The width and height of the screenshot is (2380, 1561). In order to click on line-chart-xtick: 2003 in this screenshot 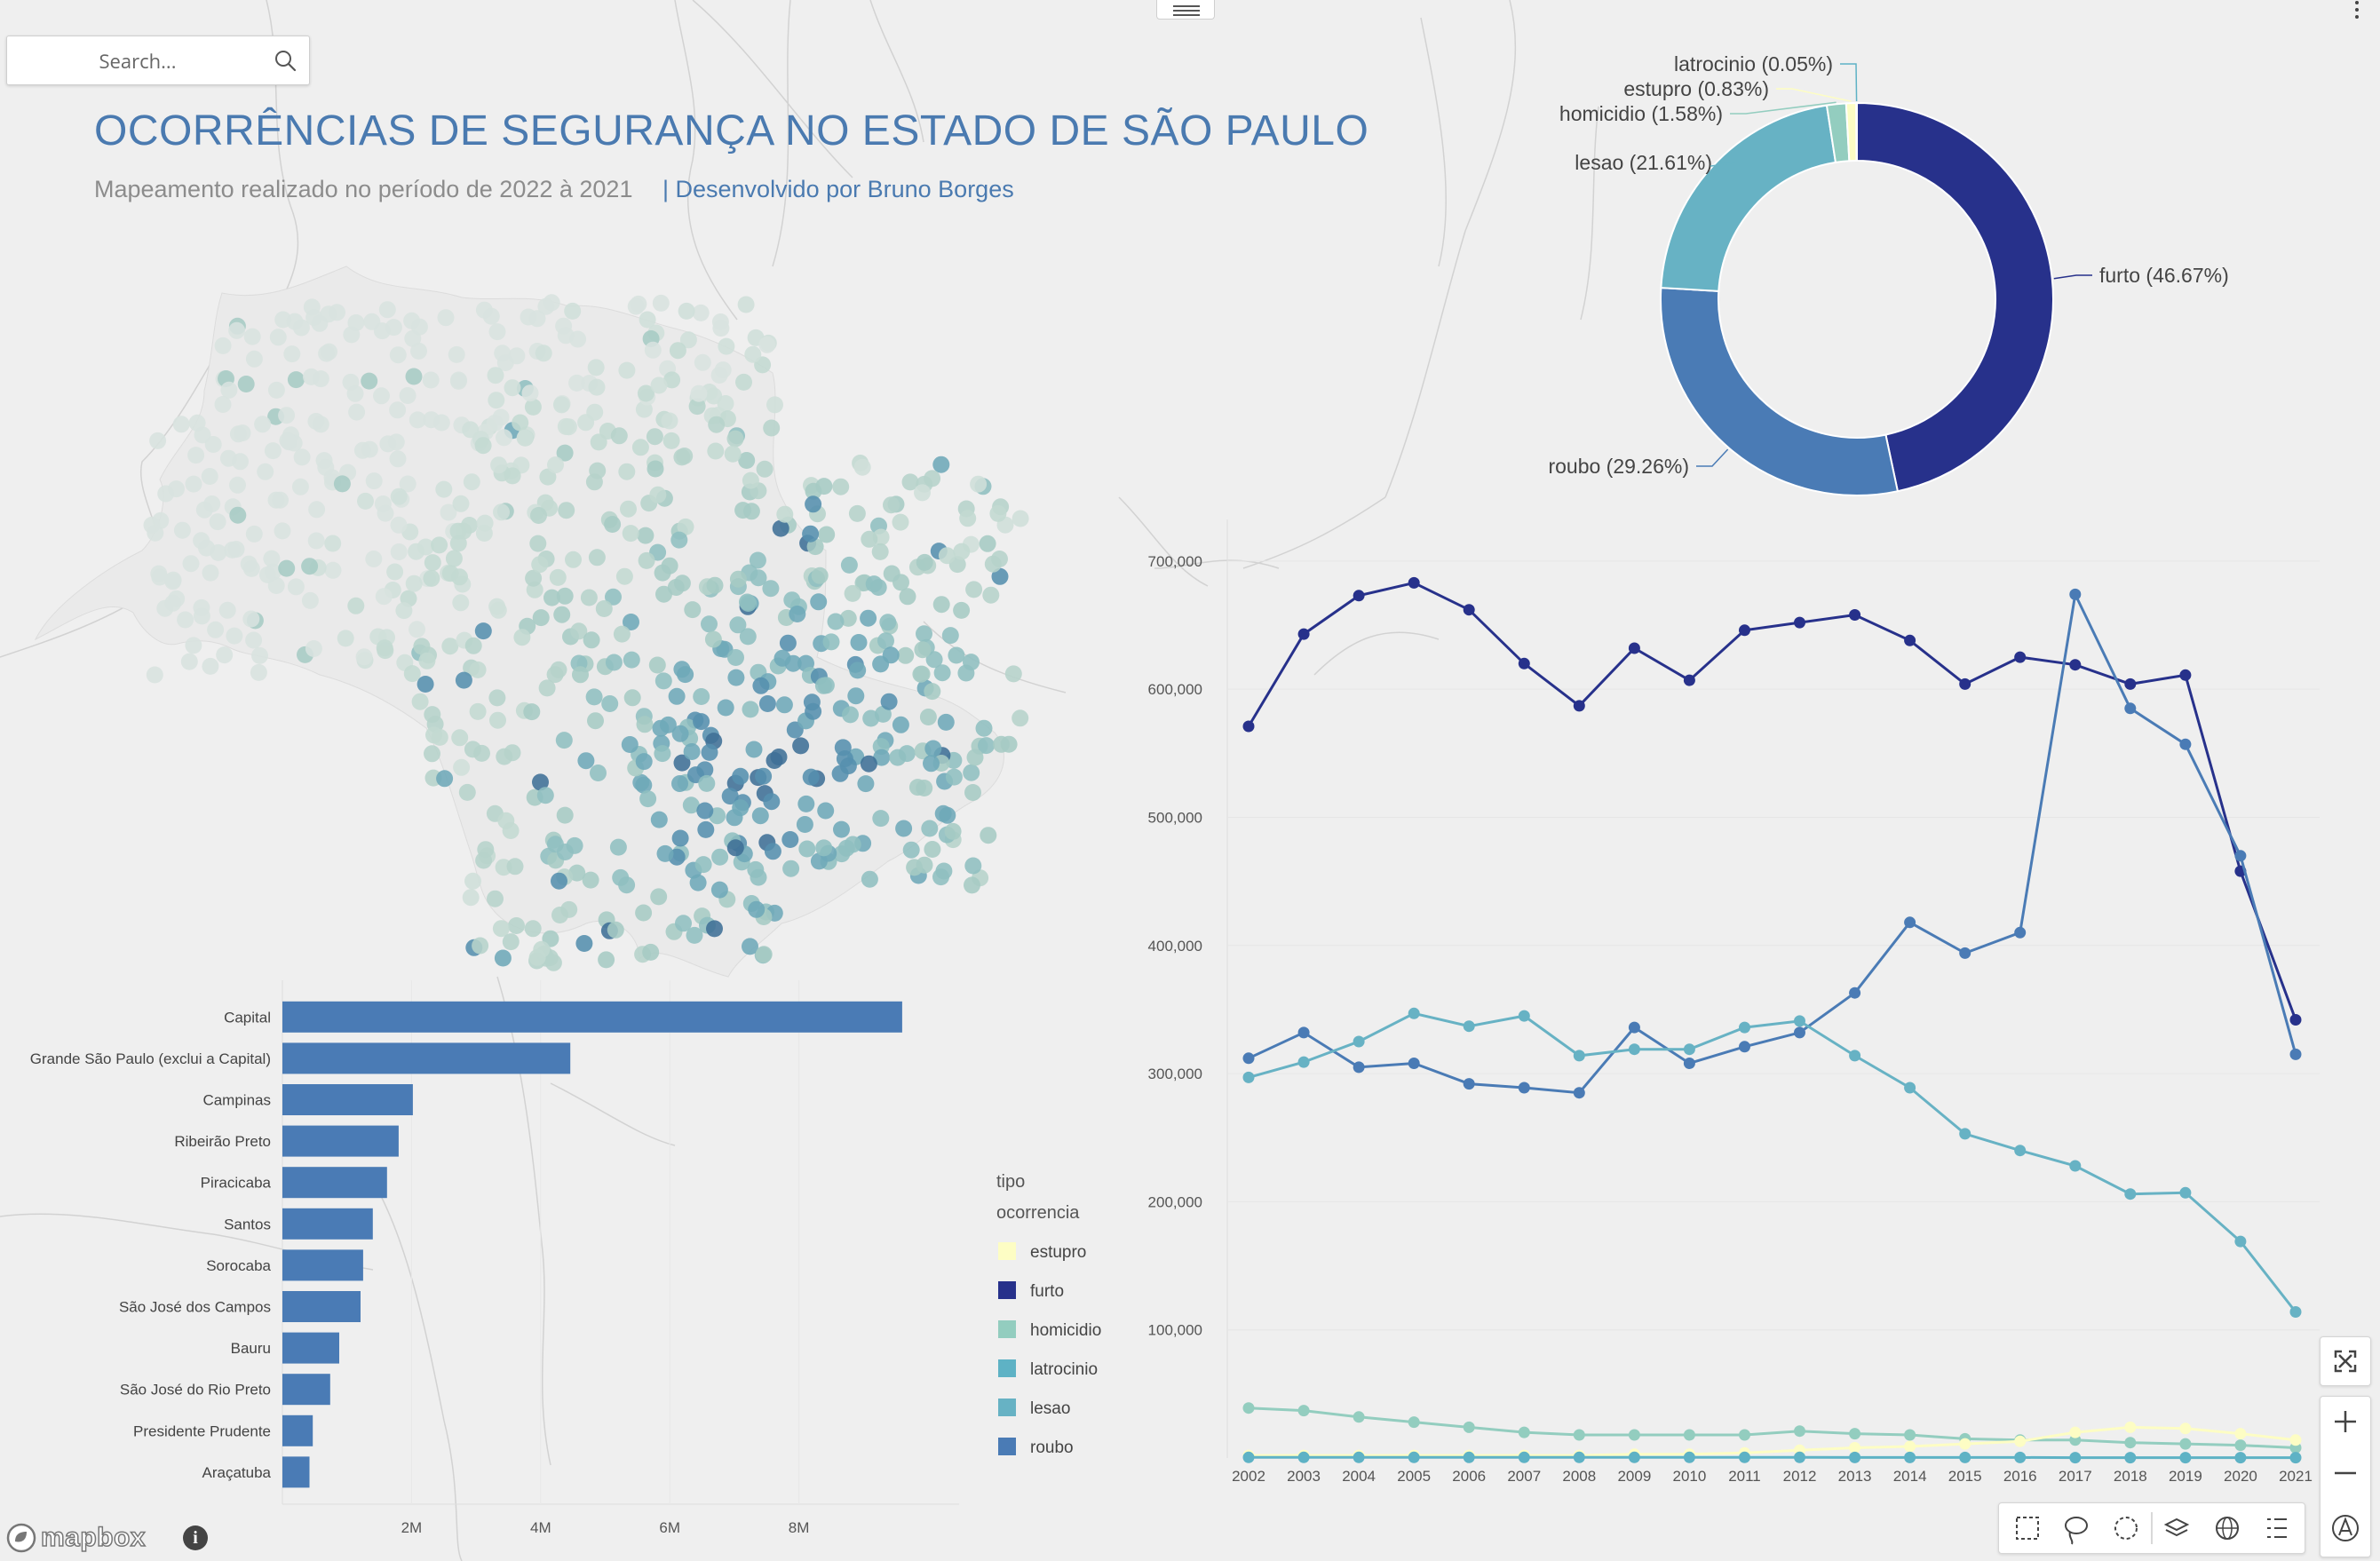, I will do `click(1304, 1476)`.